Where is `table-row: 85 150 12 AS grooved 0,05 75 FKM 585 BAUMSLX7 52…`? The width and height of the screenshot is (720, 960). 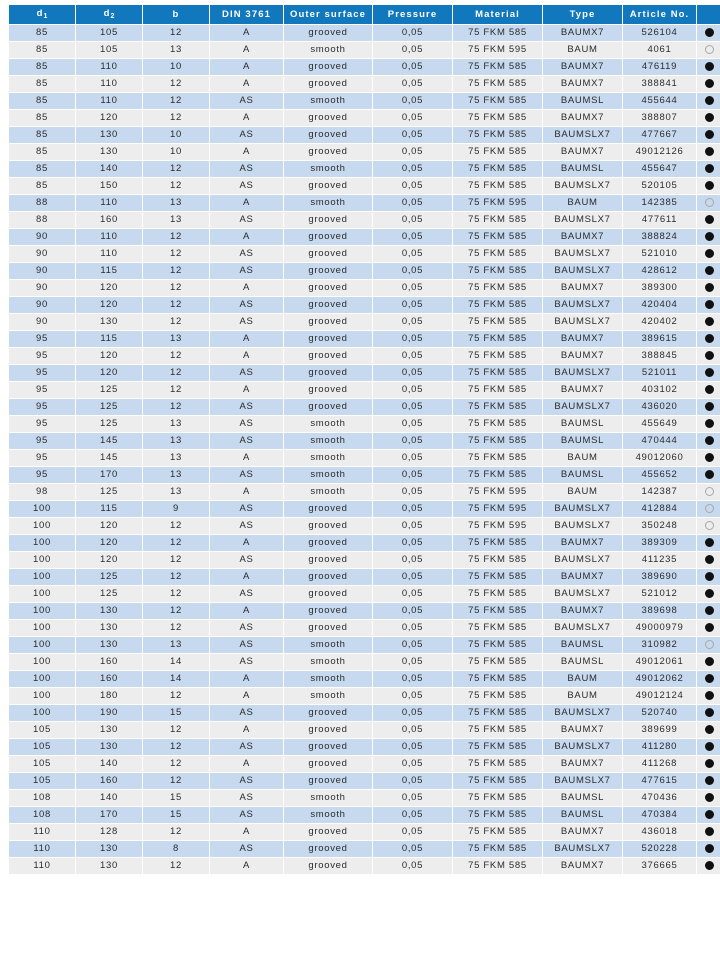 table-row: 85 150 12 AS grooved 0,05 75 FKM 585 BAUMSLX7 52… is located at coordinates (364, 186).